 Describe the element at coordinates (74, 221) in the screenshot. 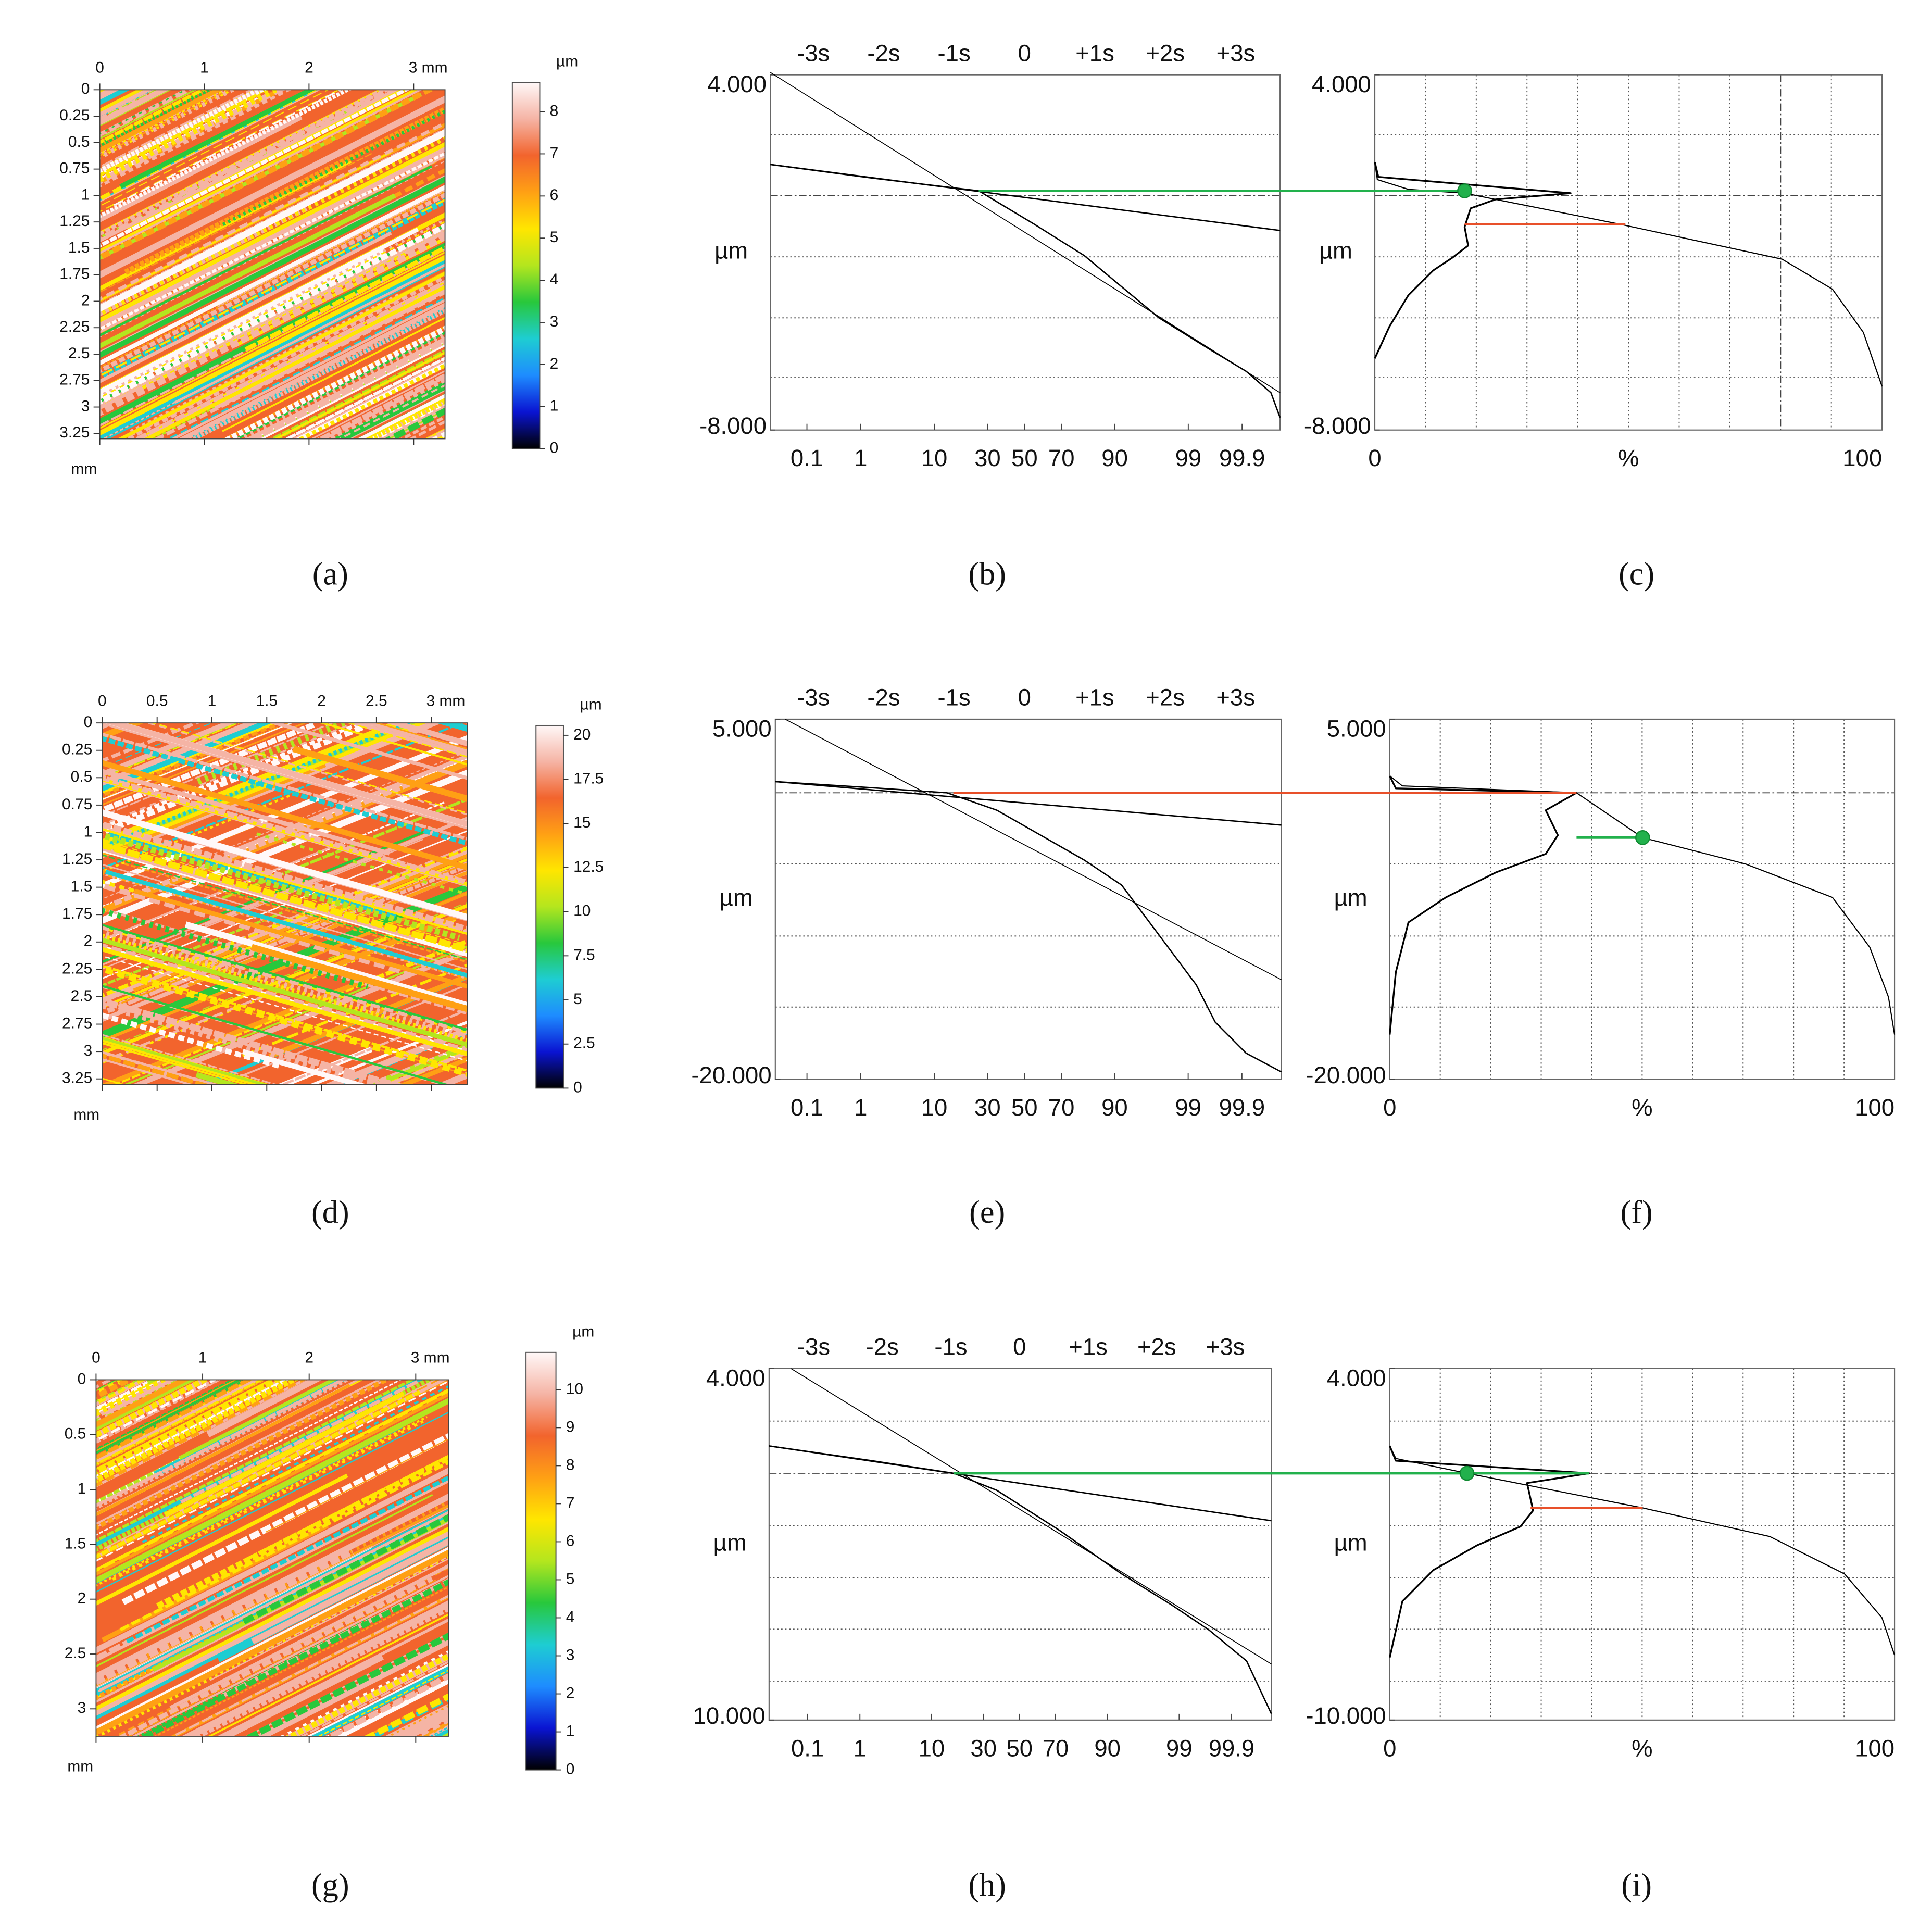

I see `y-tick-label: 1.25` at that location.